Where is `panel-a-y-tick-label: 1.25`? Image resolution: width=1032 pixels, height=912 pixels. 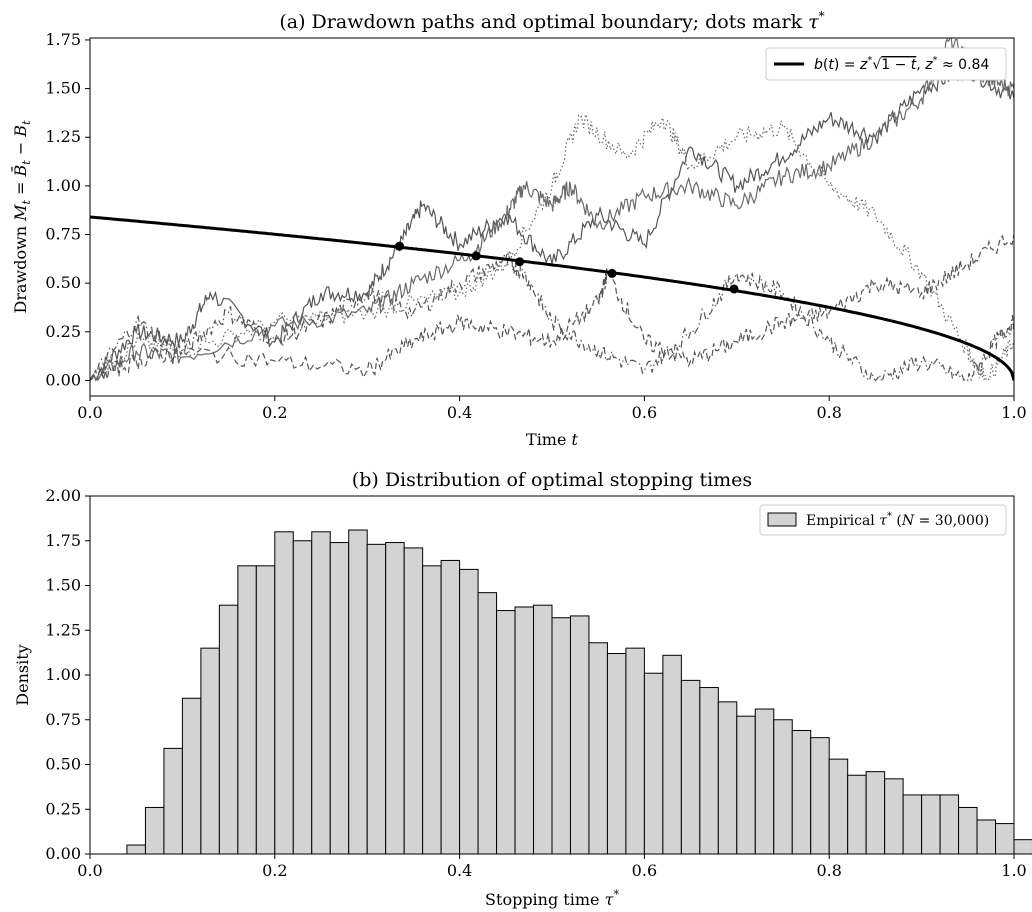
panel-a-y-tick-label: 1.25 is located at coordinates (63, 136).